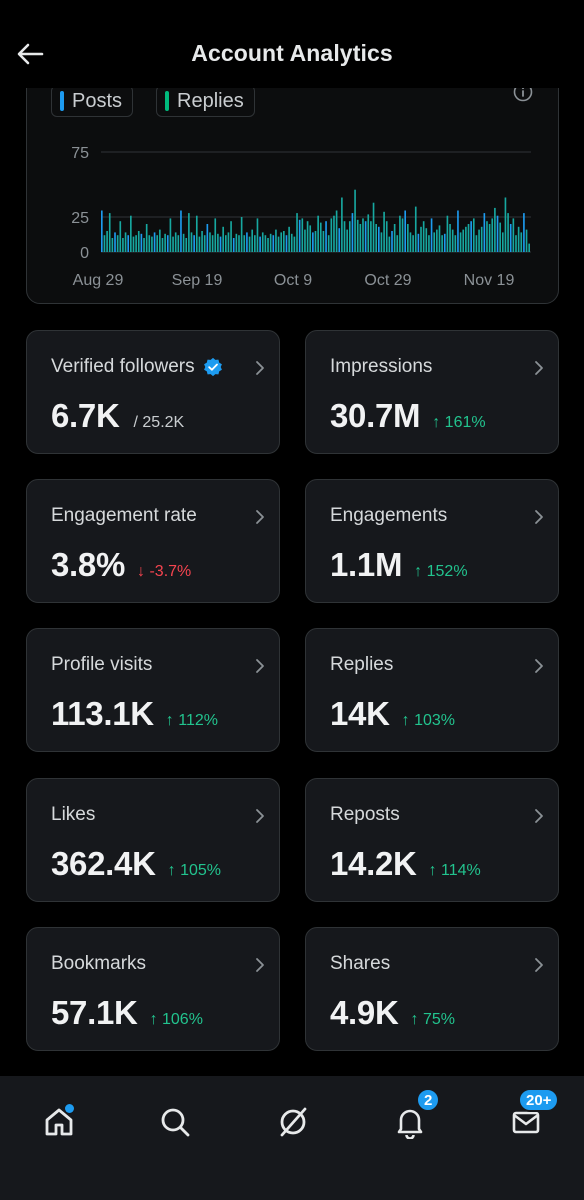  What do you see at coordinates (176, 1019) in the screenshot?
I see `metric-change: ↑ 106%` at bounding box center [176, 1019].